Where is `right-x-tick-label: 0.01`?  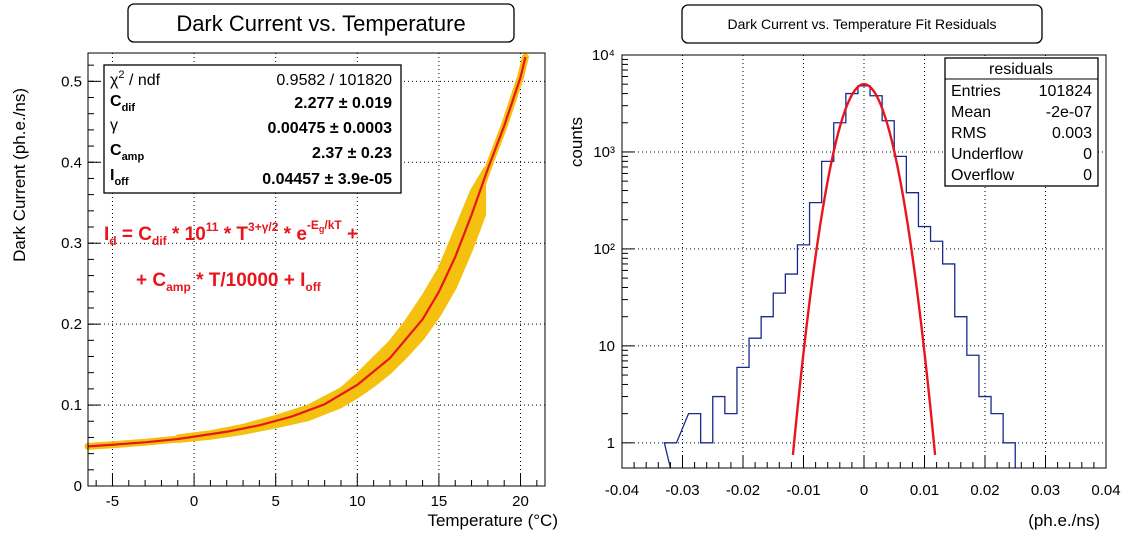
right-x-tick-label: 0.01 is located at coordinates (924, 490).